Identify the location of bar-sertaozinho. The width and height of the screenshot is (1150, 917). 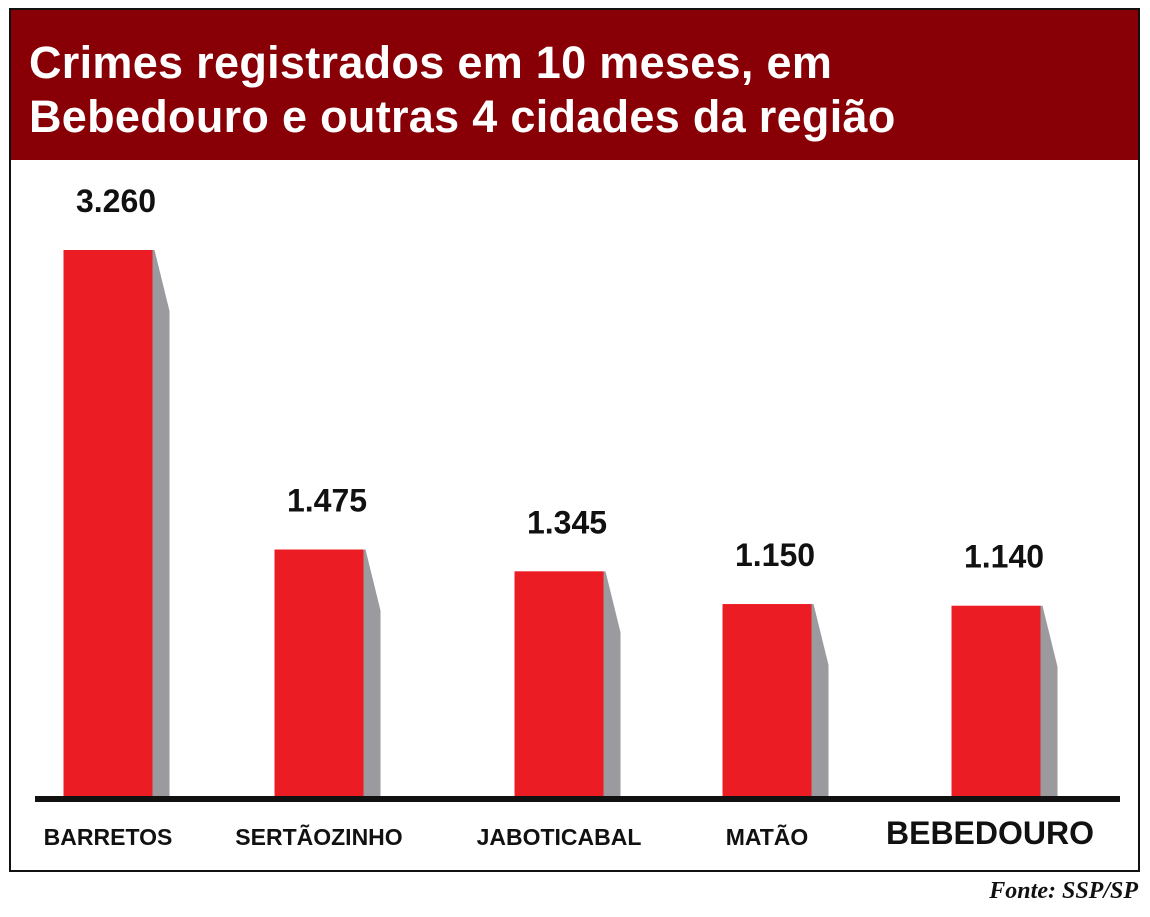
(319, 673).